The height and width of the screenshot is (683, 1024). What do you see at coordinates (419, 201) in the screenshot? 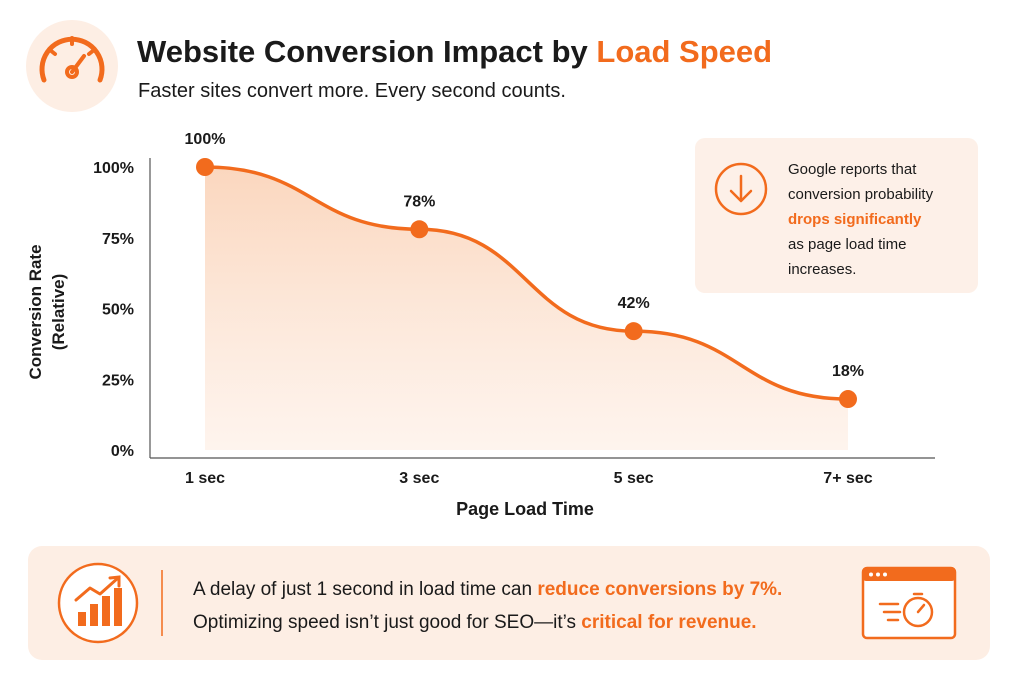
I see `value-label: 78%` at bounding box center [419, 201].